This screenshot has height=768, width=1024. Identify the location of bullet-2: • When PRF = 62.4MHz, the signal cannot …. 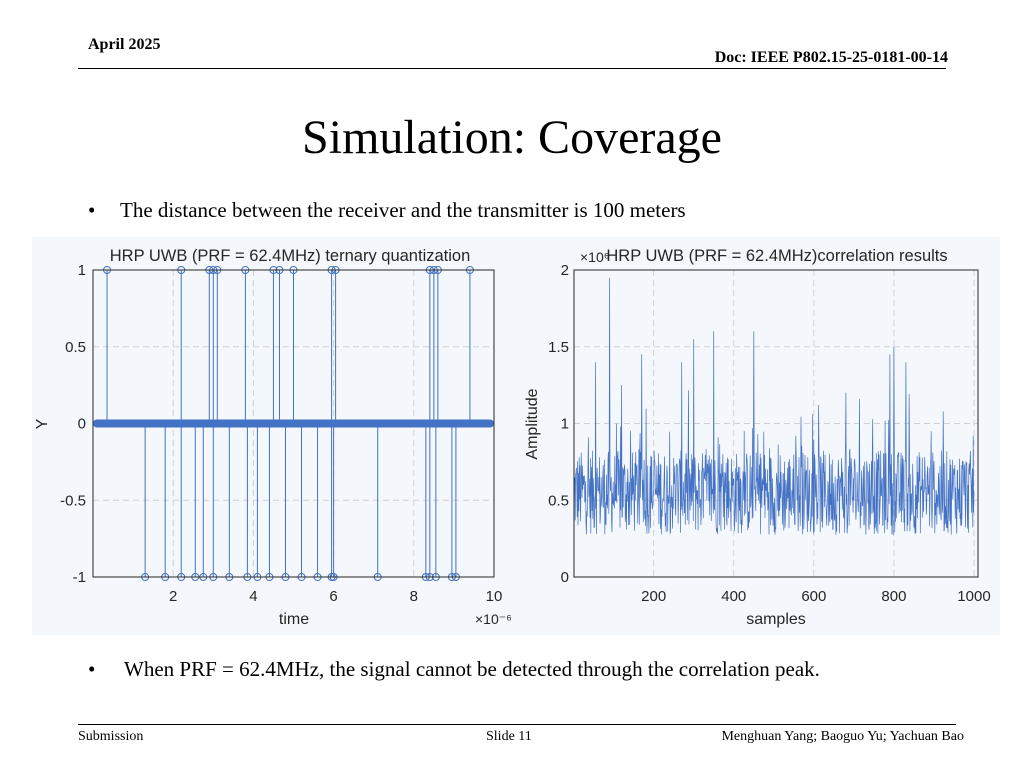
(518, 669).